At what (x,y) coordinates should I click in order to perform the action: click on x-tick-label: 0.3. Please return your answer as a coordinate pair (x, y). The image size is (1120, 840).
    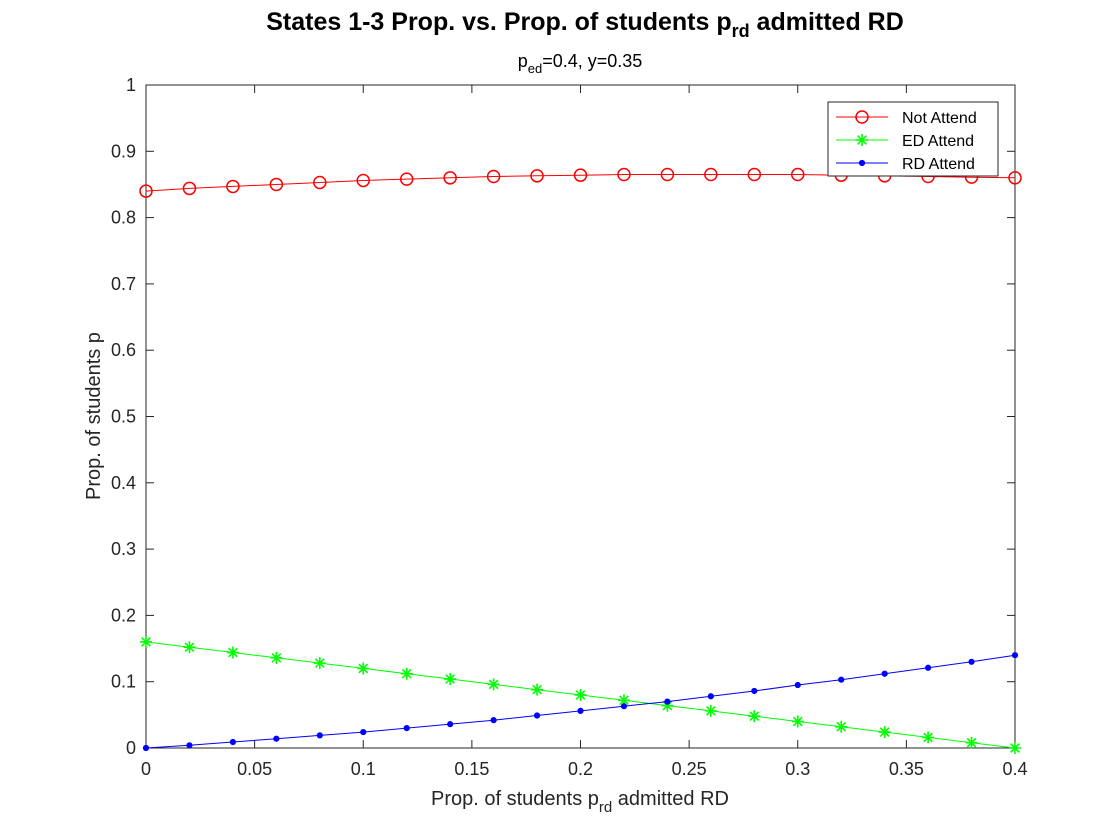
    Looking at the image, I should click on (797, 769).